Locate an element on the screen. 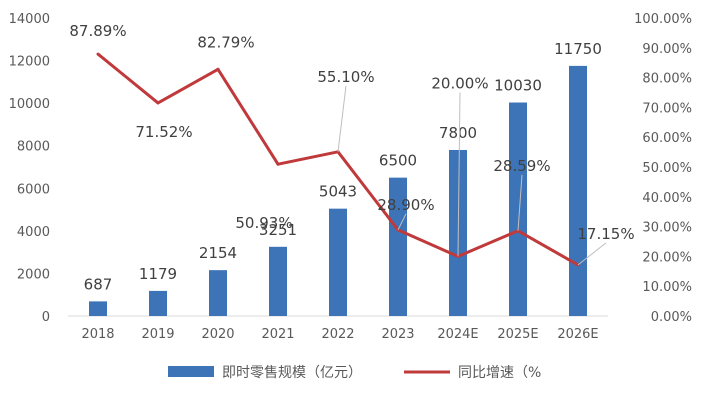  legend-label-bar: 即时零售规模（亿元） is located at coordinates (292, 373).